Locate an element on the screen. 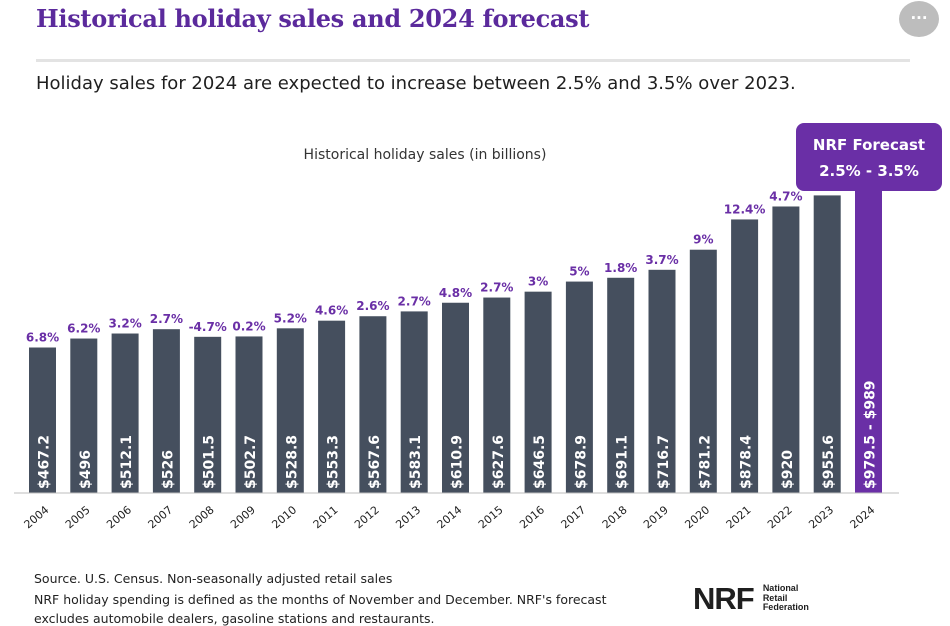 The image size is (950, 626). x-tick-label: 2008 is located at coordinates (202, 517).